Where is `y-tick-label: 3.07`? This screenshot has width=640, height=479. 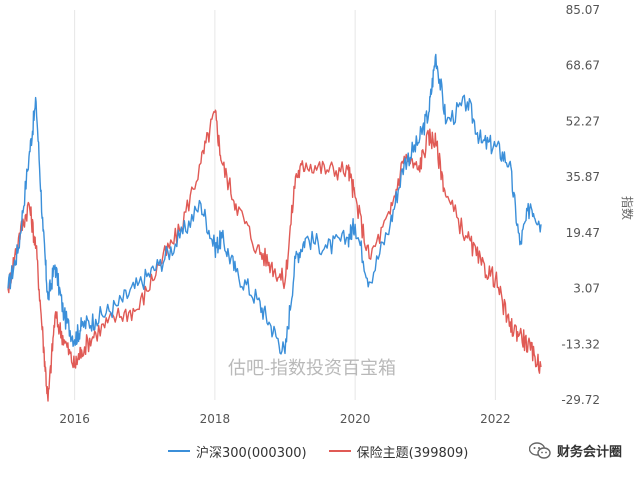
y-tick-label: 3.07 is located at coordinates (586, 289).